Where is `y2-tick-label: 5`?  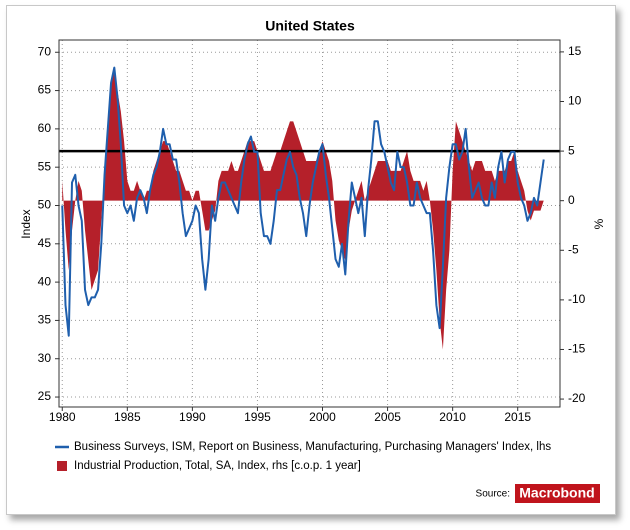 y2-tick-label: 5 is located at coordinates (571, 150).